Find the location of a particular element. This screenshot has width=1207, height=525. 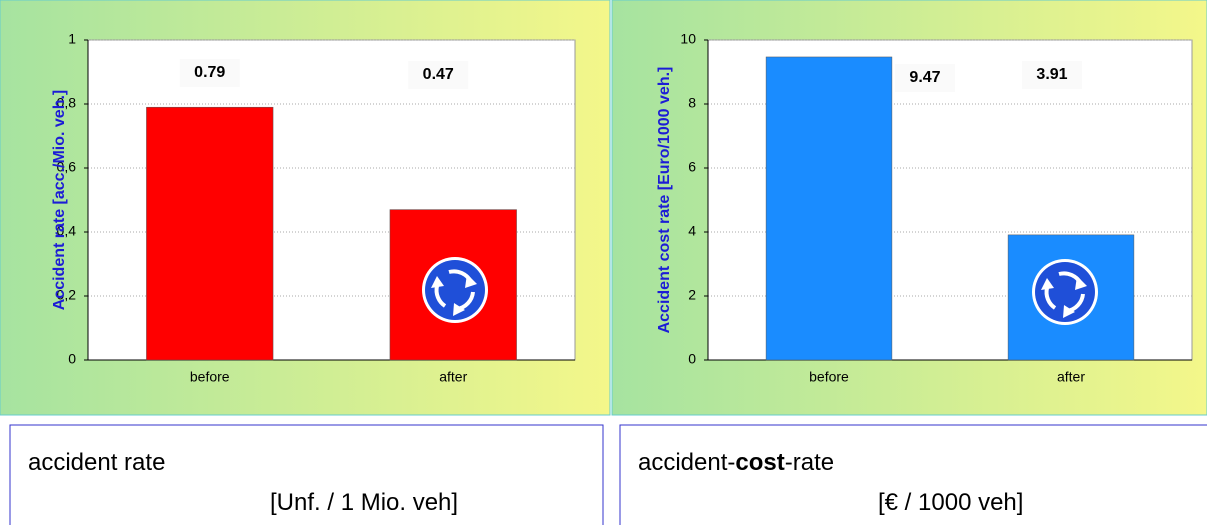

caption-part: cost is located at coordinates (759, 462).